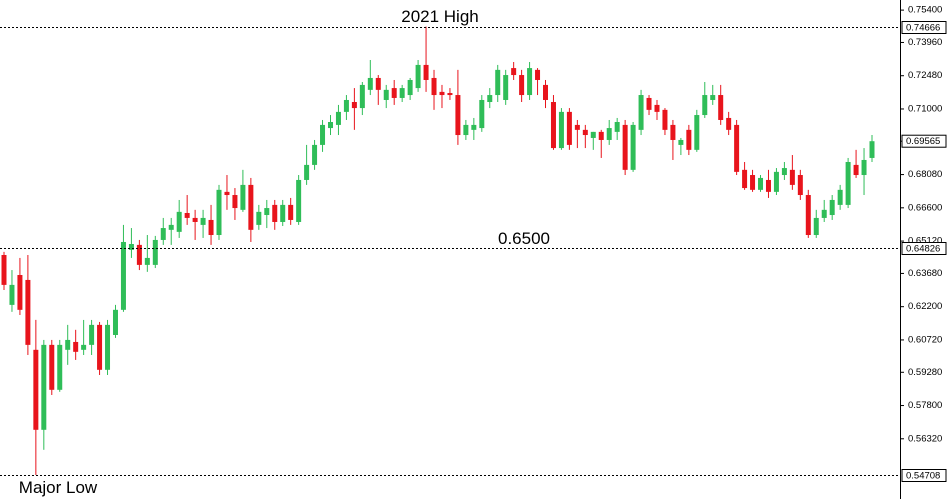 The width and height of the screenshot is (948, 499). What do you see at coordinates (925, 207) in the screenshot?
I see `y-tick-label: 0.66600` at bounding box center [925, 207].